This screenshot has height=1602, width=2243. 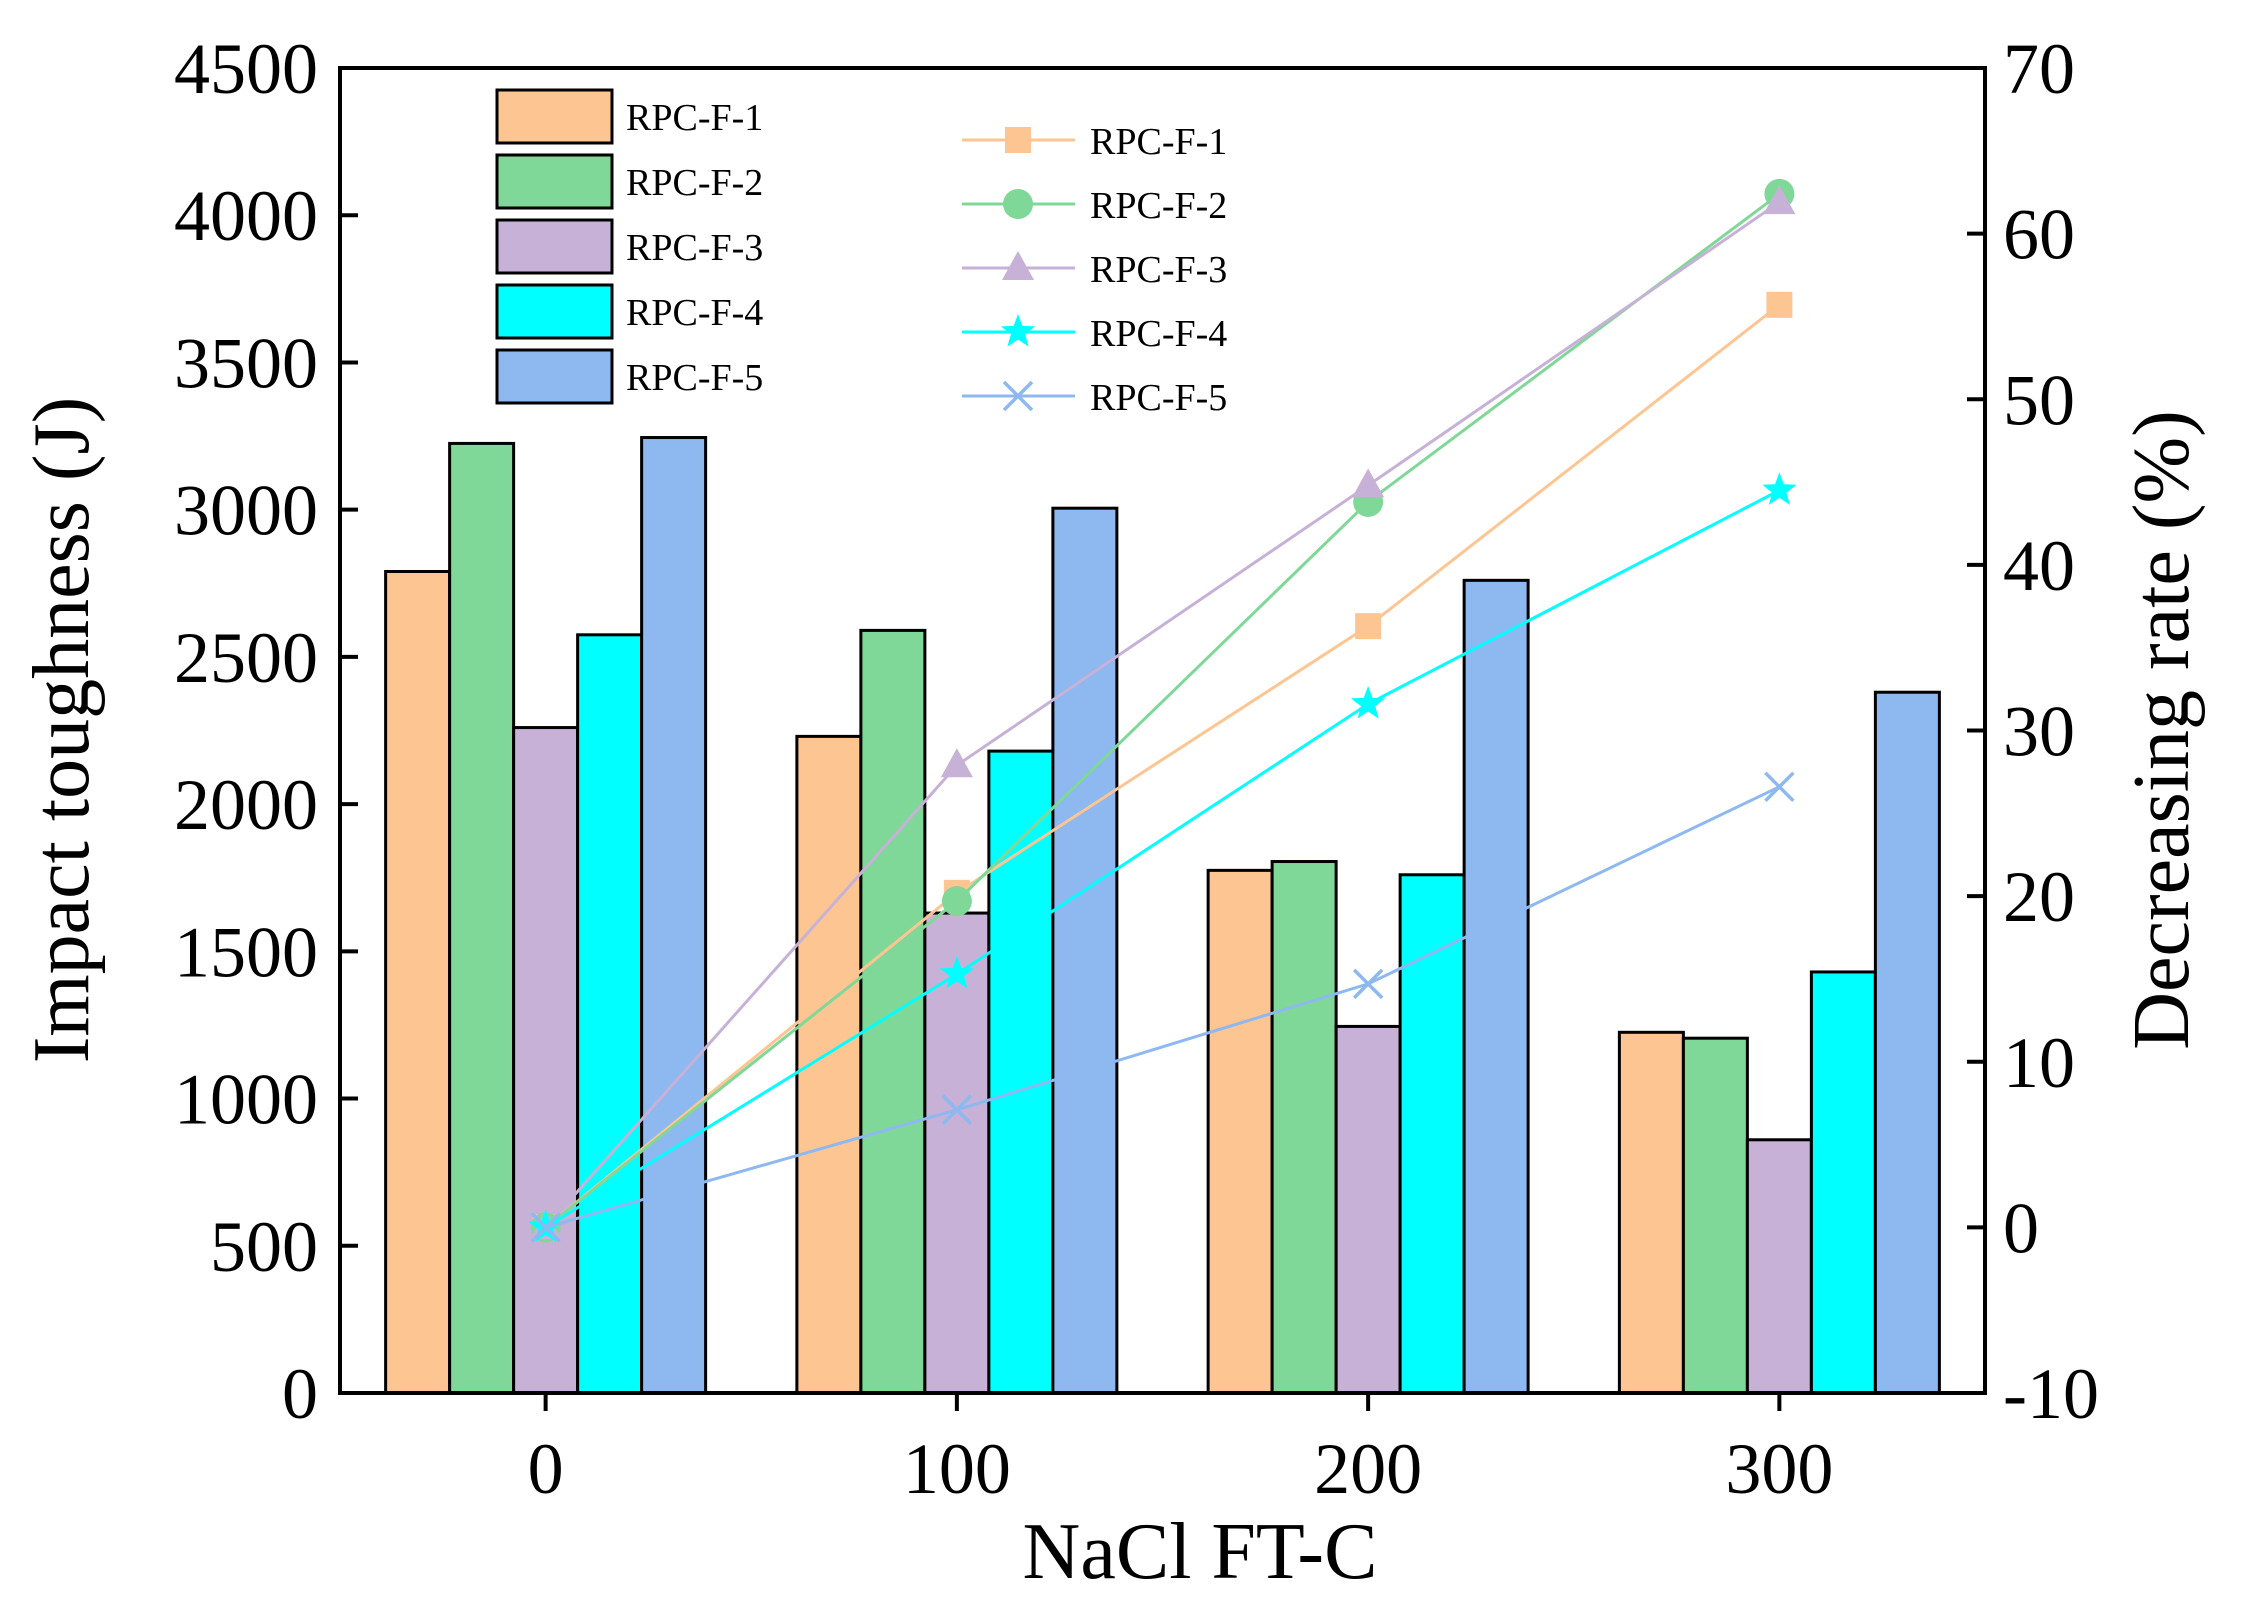 What do you see at coordinates (957, 1469) in the screenshot?
I see `x-tick-label: 100` at bounding box center [957, 1469].